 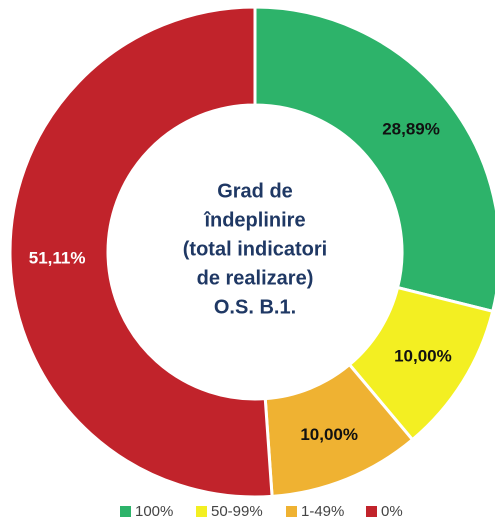 I want to click on center-title: de realizare), so click(x=255, y=278).